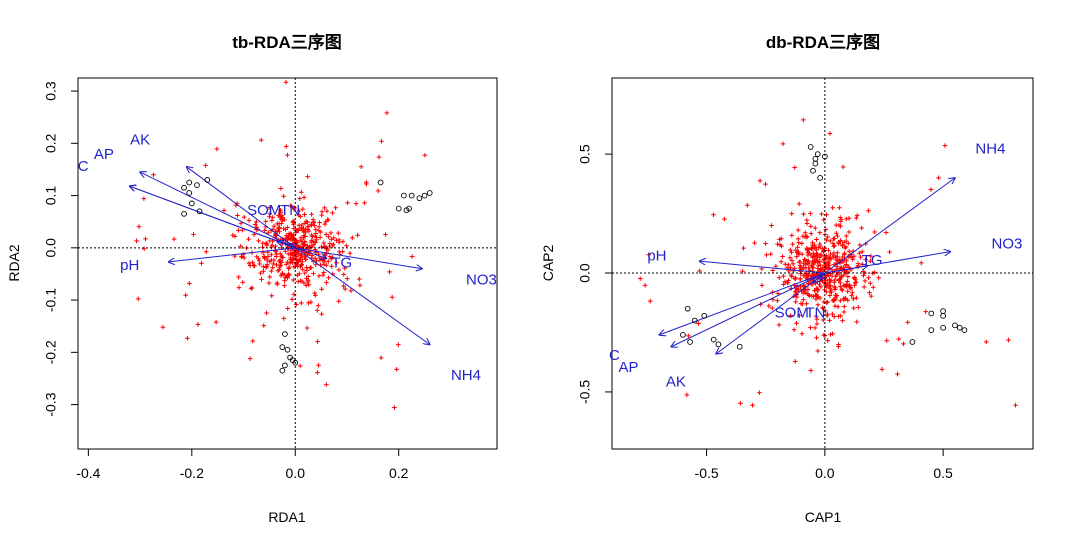 Image resolution: width=1074 pixels, height=546 pixels. I want to click on vector-label-no3: NO3, so click(1007, 243).